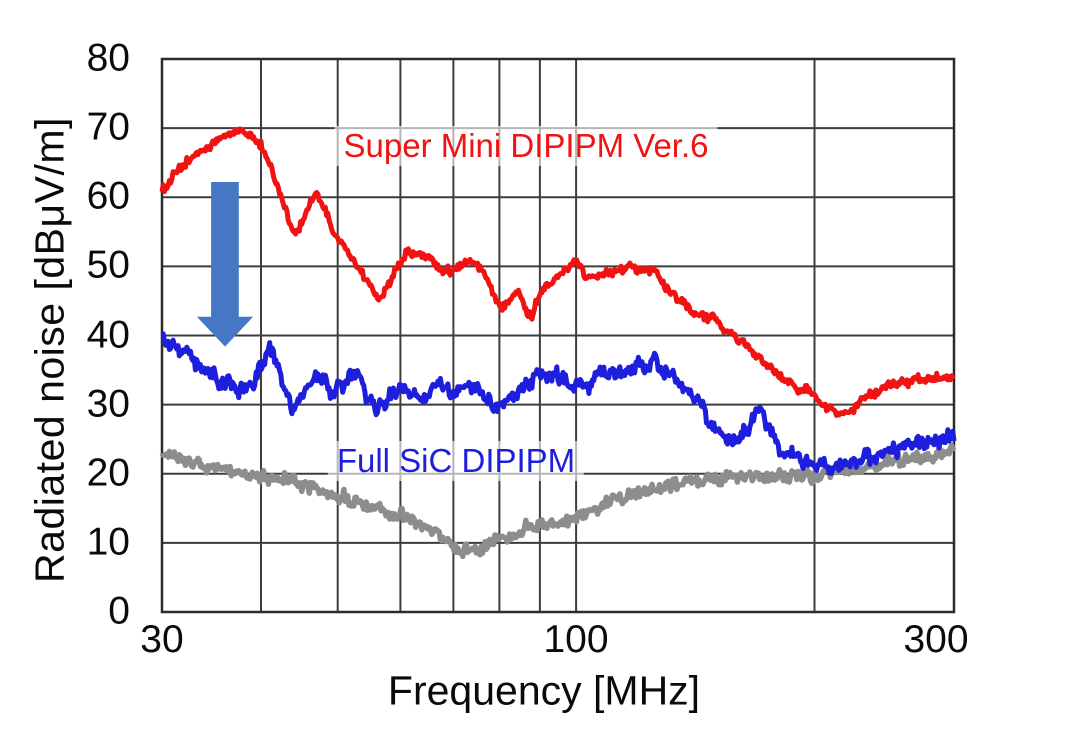  What do you see at coordinates (108, 335) in the screenshot?
I see `y-tick-label: 40` at bounding box center [108, 335].